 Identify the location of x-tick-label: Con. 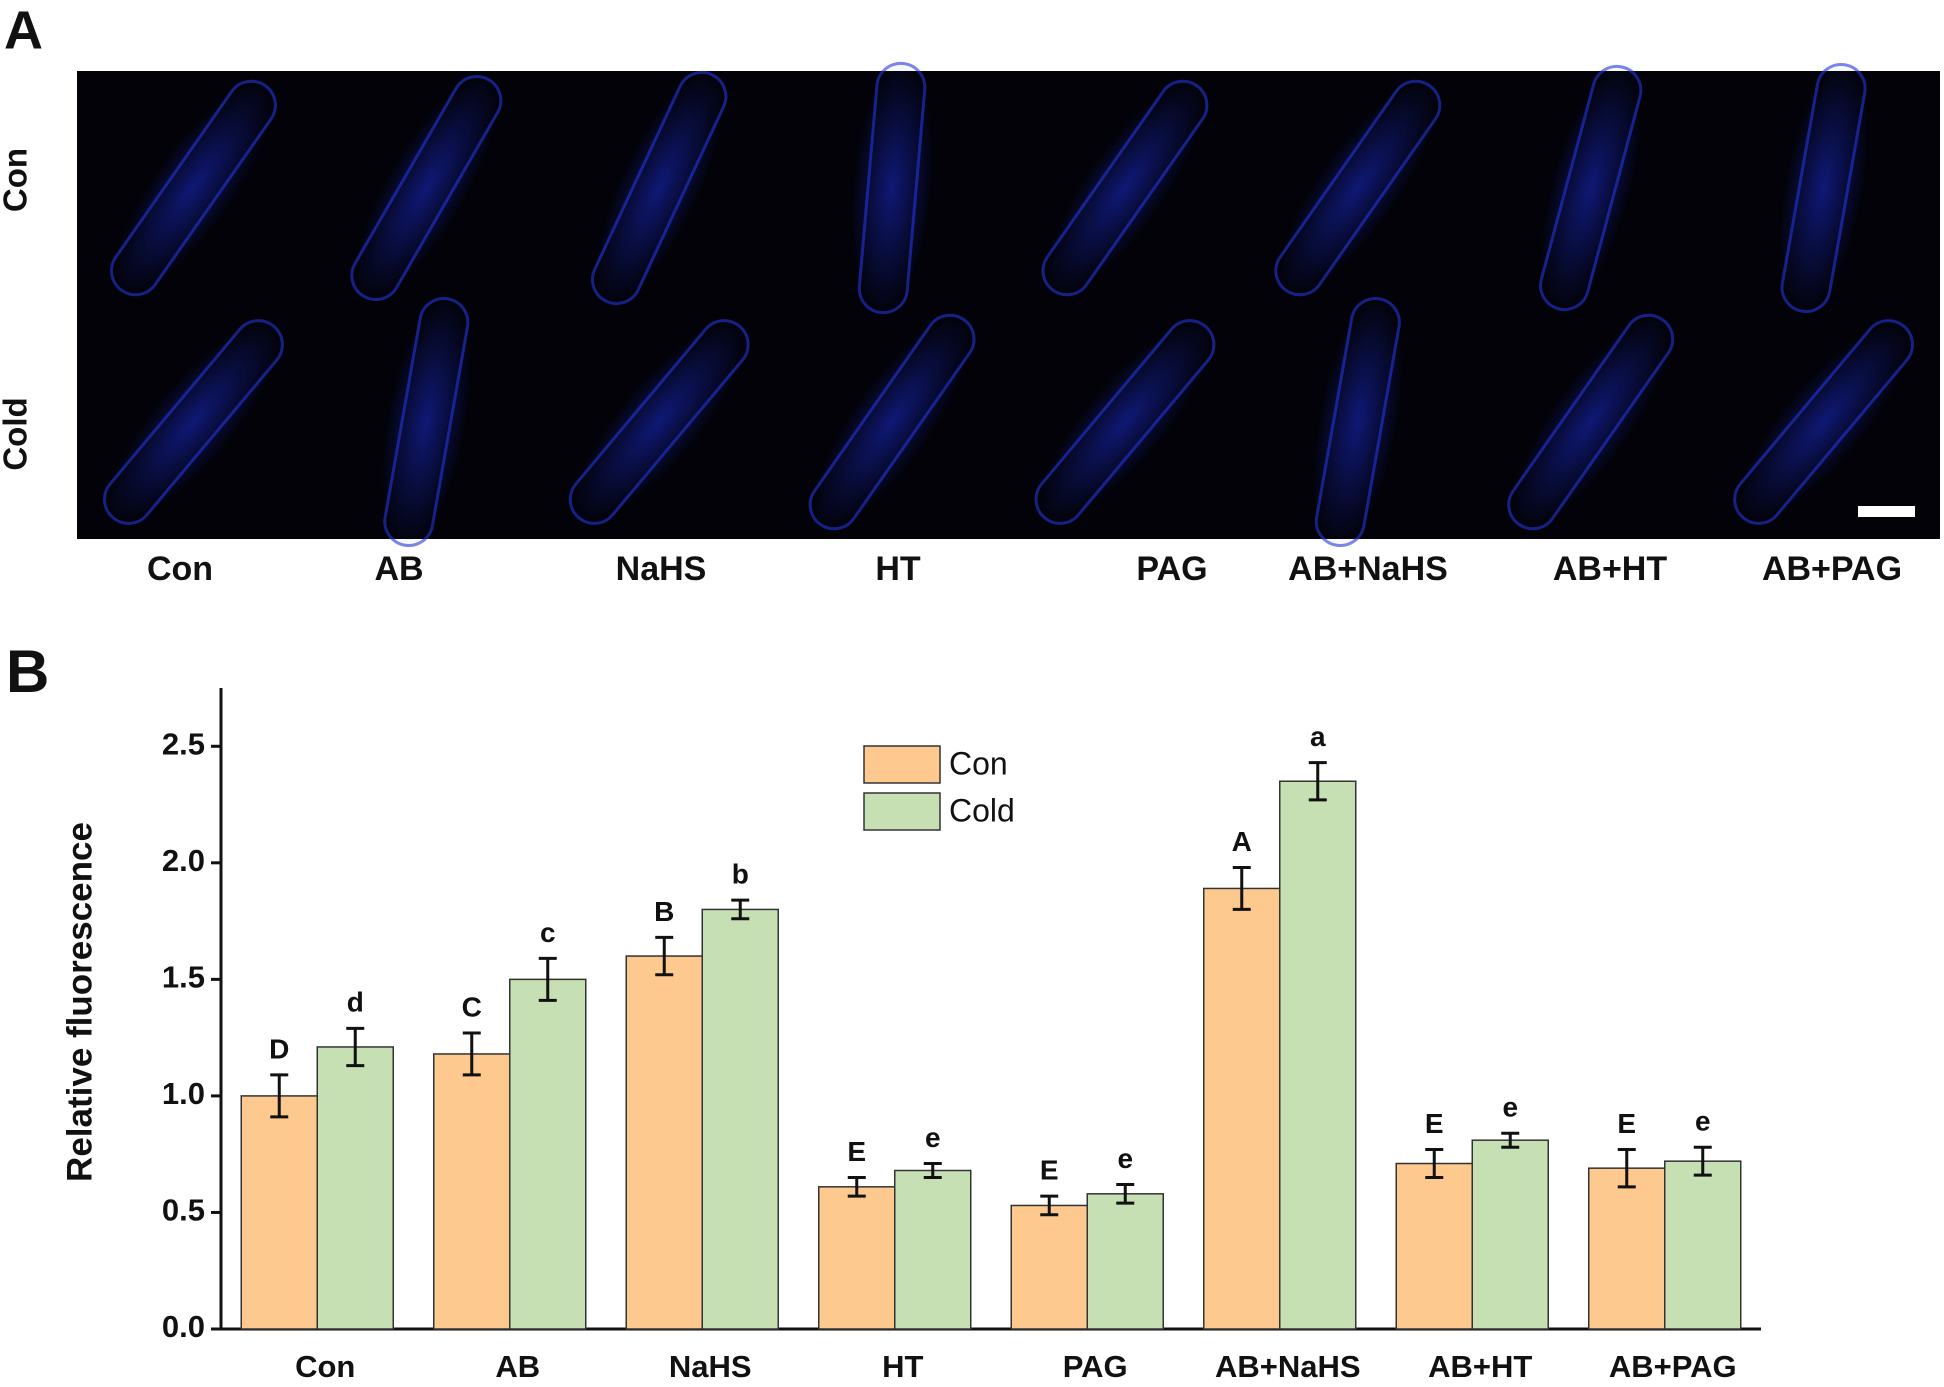
(325, 1366).